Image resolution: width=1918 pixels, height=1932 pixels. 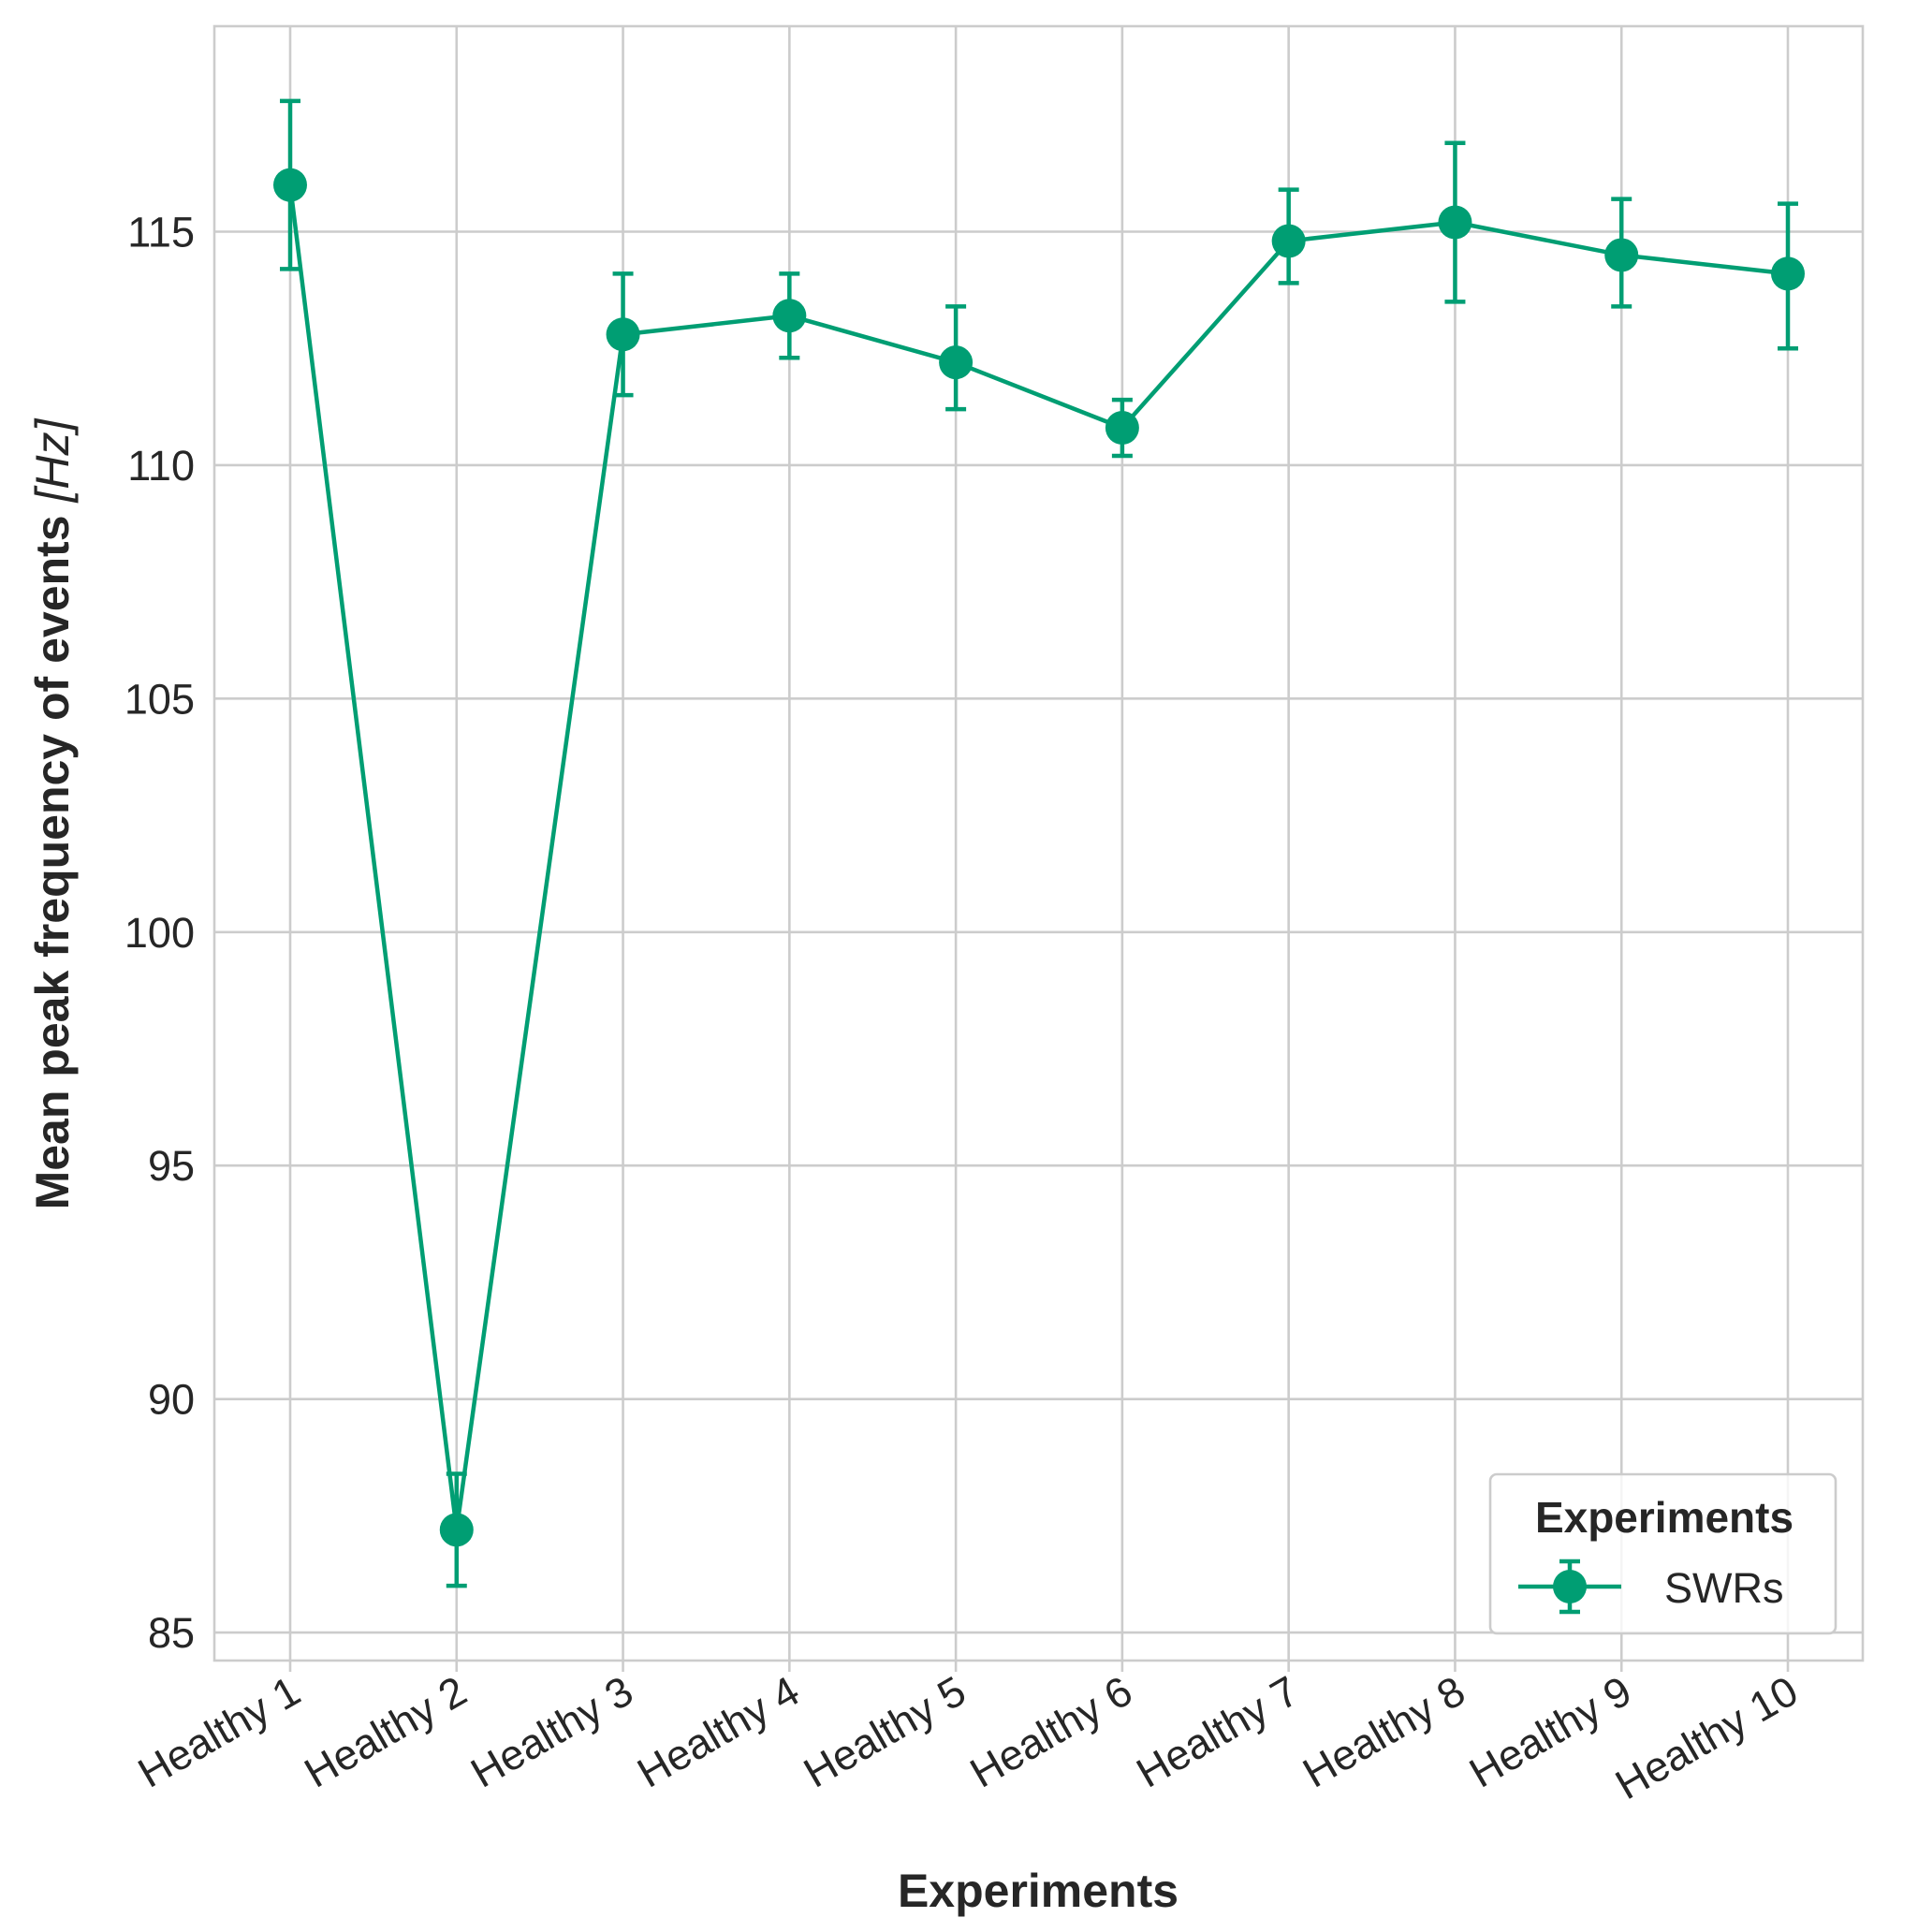 What do you see at coordinates (1038, 1891) in the screenshot?
I see `x-axis-title: Experiments` at bounding box center [1038, 1891].